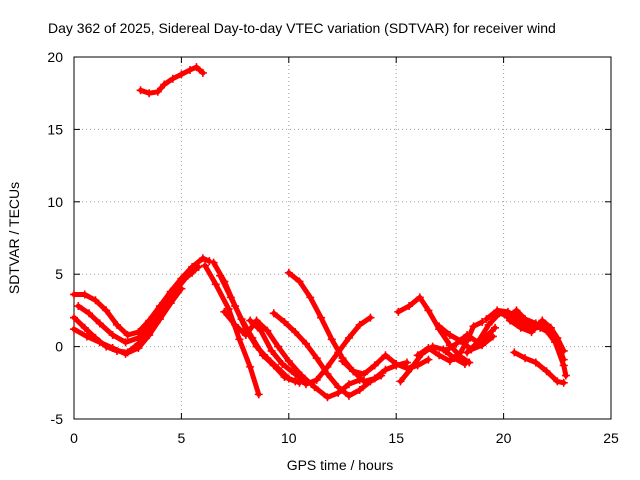 The width and height of the screenshot is (640, 480). I want to click on y-tick-label: 10, so click(55, 202).